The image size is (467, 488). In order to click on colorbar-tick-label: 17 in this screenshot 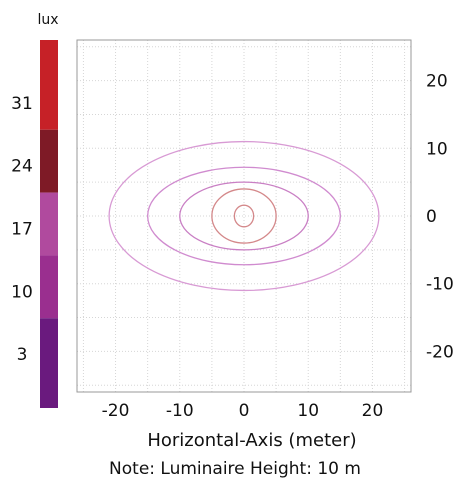, I will do `click(22, 229)`.